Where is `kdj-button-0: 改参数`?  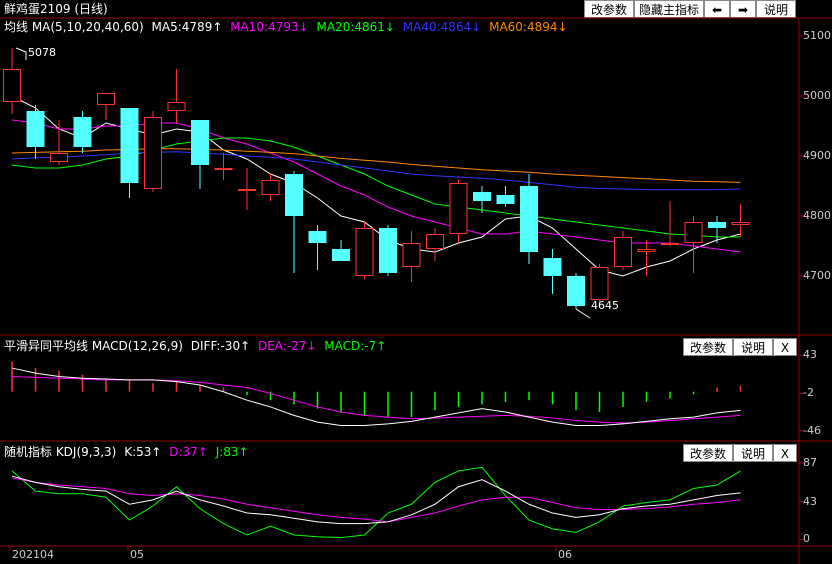 kdj-button-0: 改参数 is located at coordinates (708, 453).